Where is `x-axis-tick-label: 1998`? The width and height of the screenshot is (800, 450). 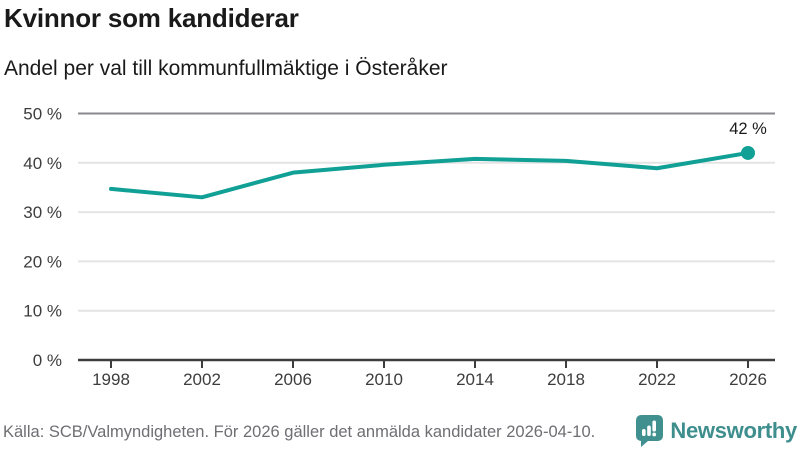 x-axis-tick-label: 1998 is located at coordinates (111, 379).